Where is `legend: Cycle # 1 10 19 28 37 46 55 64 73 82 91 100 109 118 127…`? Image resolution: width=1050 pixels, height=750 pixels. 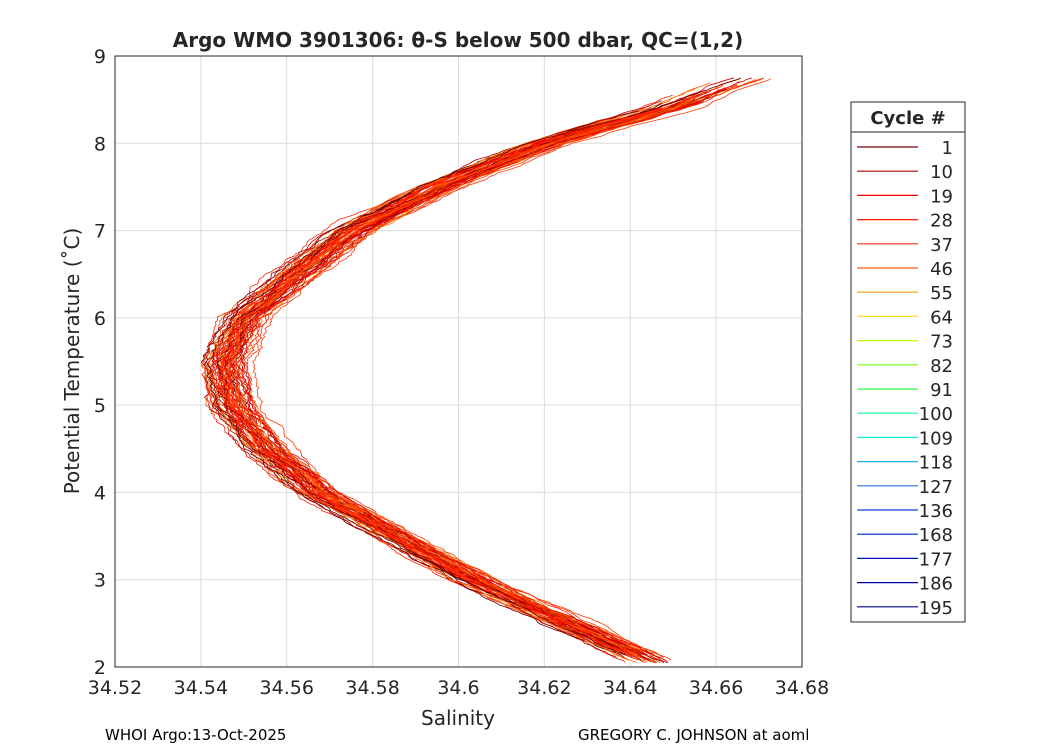
legend: Cycle # 1 10 19 28 37 46 55 64 73 82 91 100 109 118 127… is located at coordinates (908, 362).